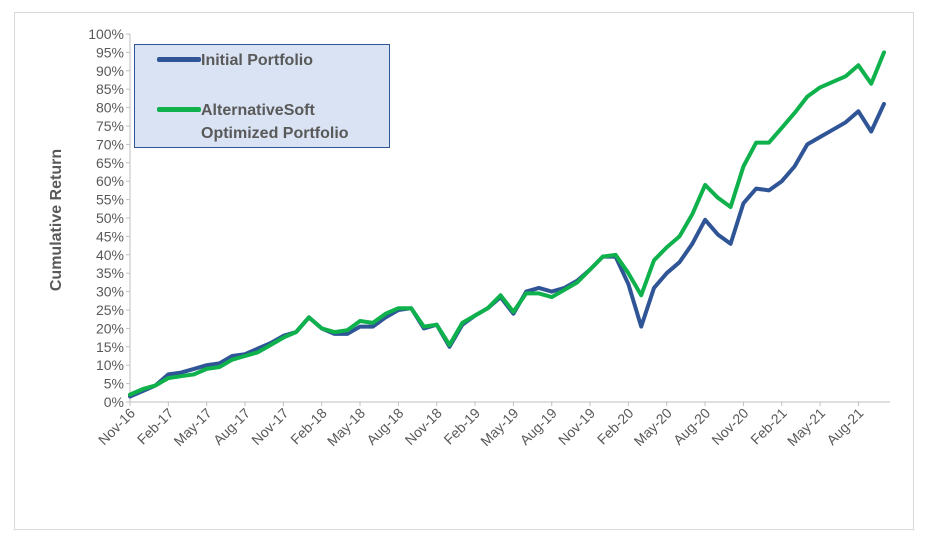 The width and height of the screenshot is (929, 547). What do you see at coordinates (257, 60) in the screenshot?
I see `legend-label-initial: Initial Portfolio` at bounding box center [257, 60].